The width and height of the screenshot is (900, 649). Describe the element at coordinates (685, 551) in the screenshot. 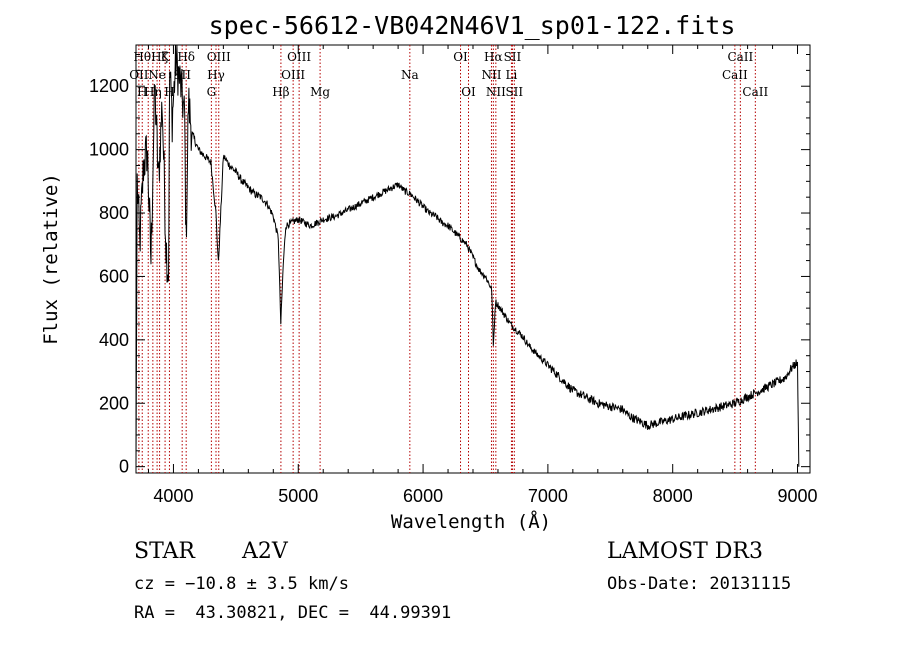

I see `survey-name: LAMOST DR3` at that location.